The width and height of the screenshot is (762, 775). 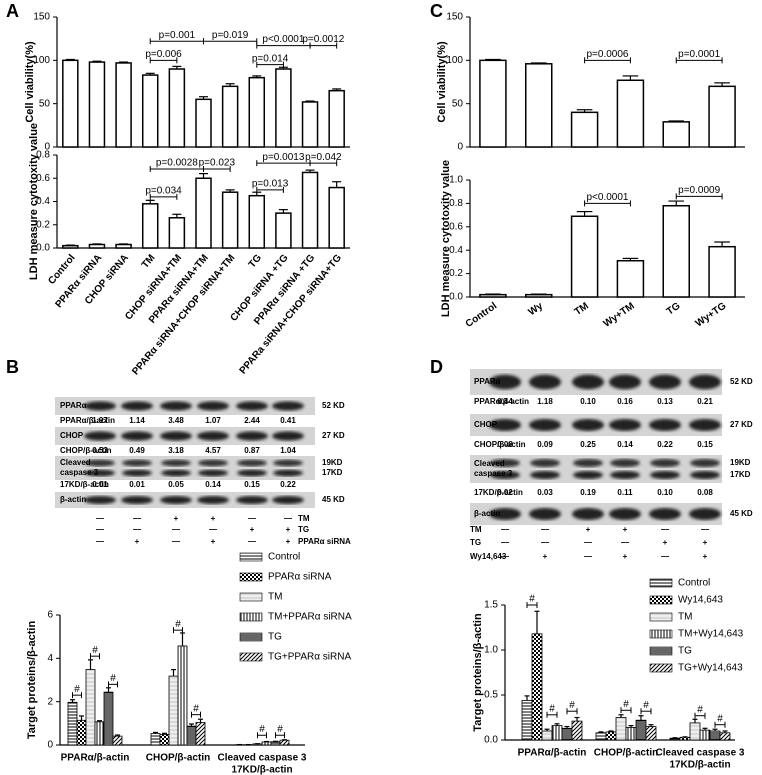 I want to click on blot-label: 17KD/β-actin, so click(x=498, y=492).